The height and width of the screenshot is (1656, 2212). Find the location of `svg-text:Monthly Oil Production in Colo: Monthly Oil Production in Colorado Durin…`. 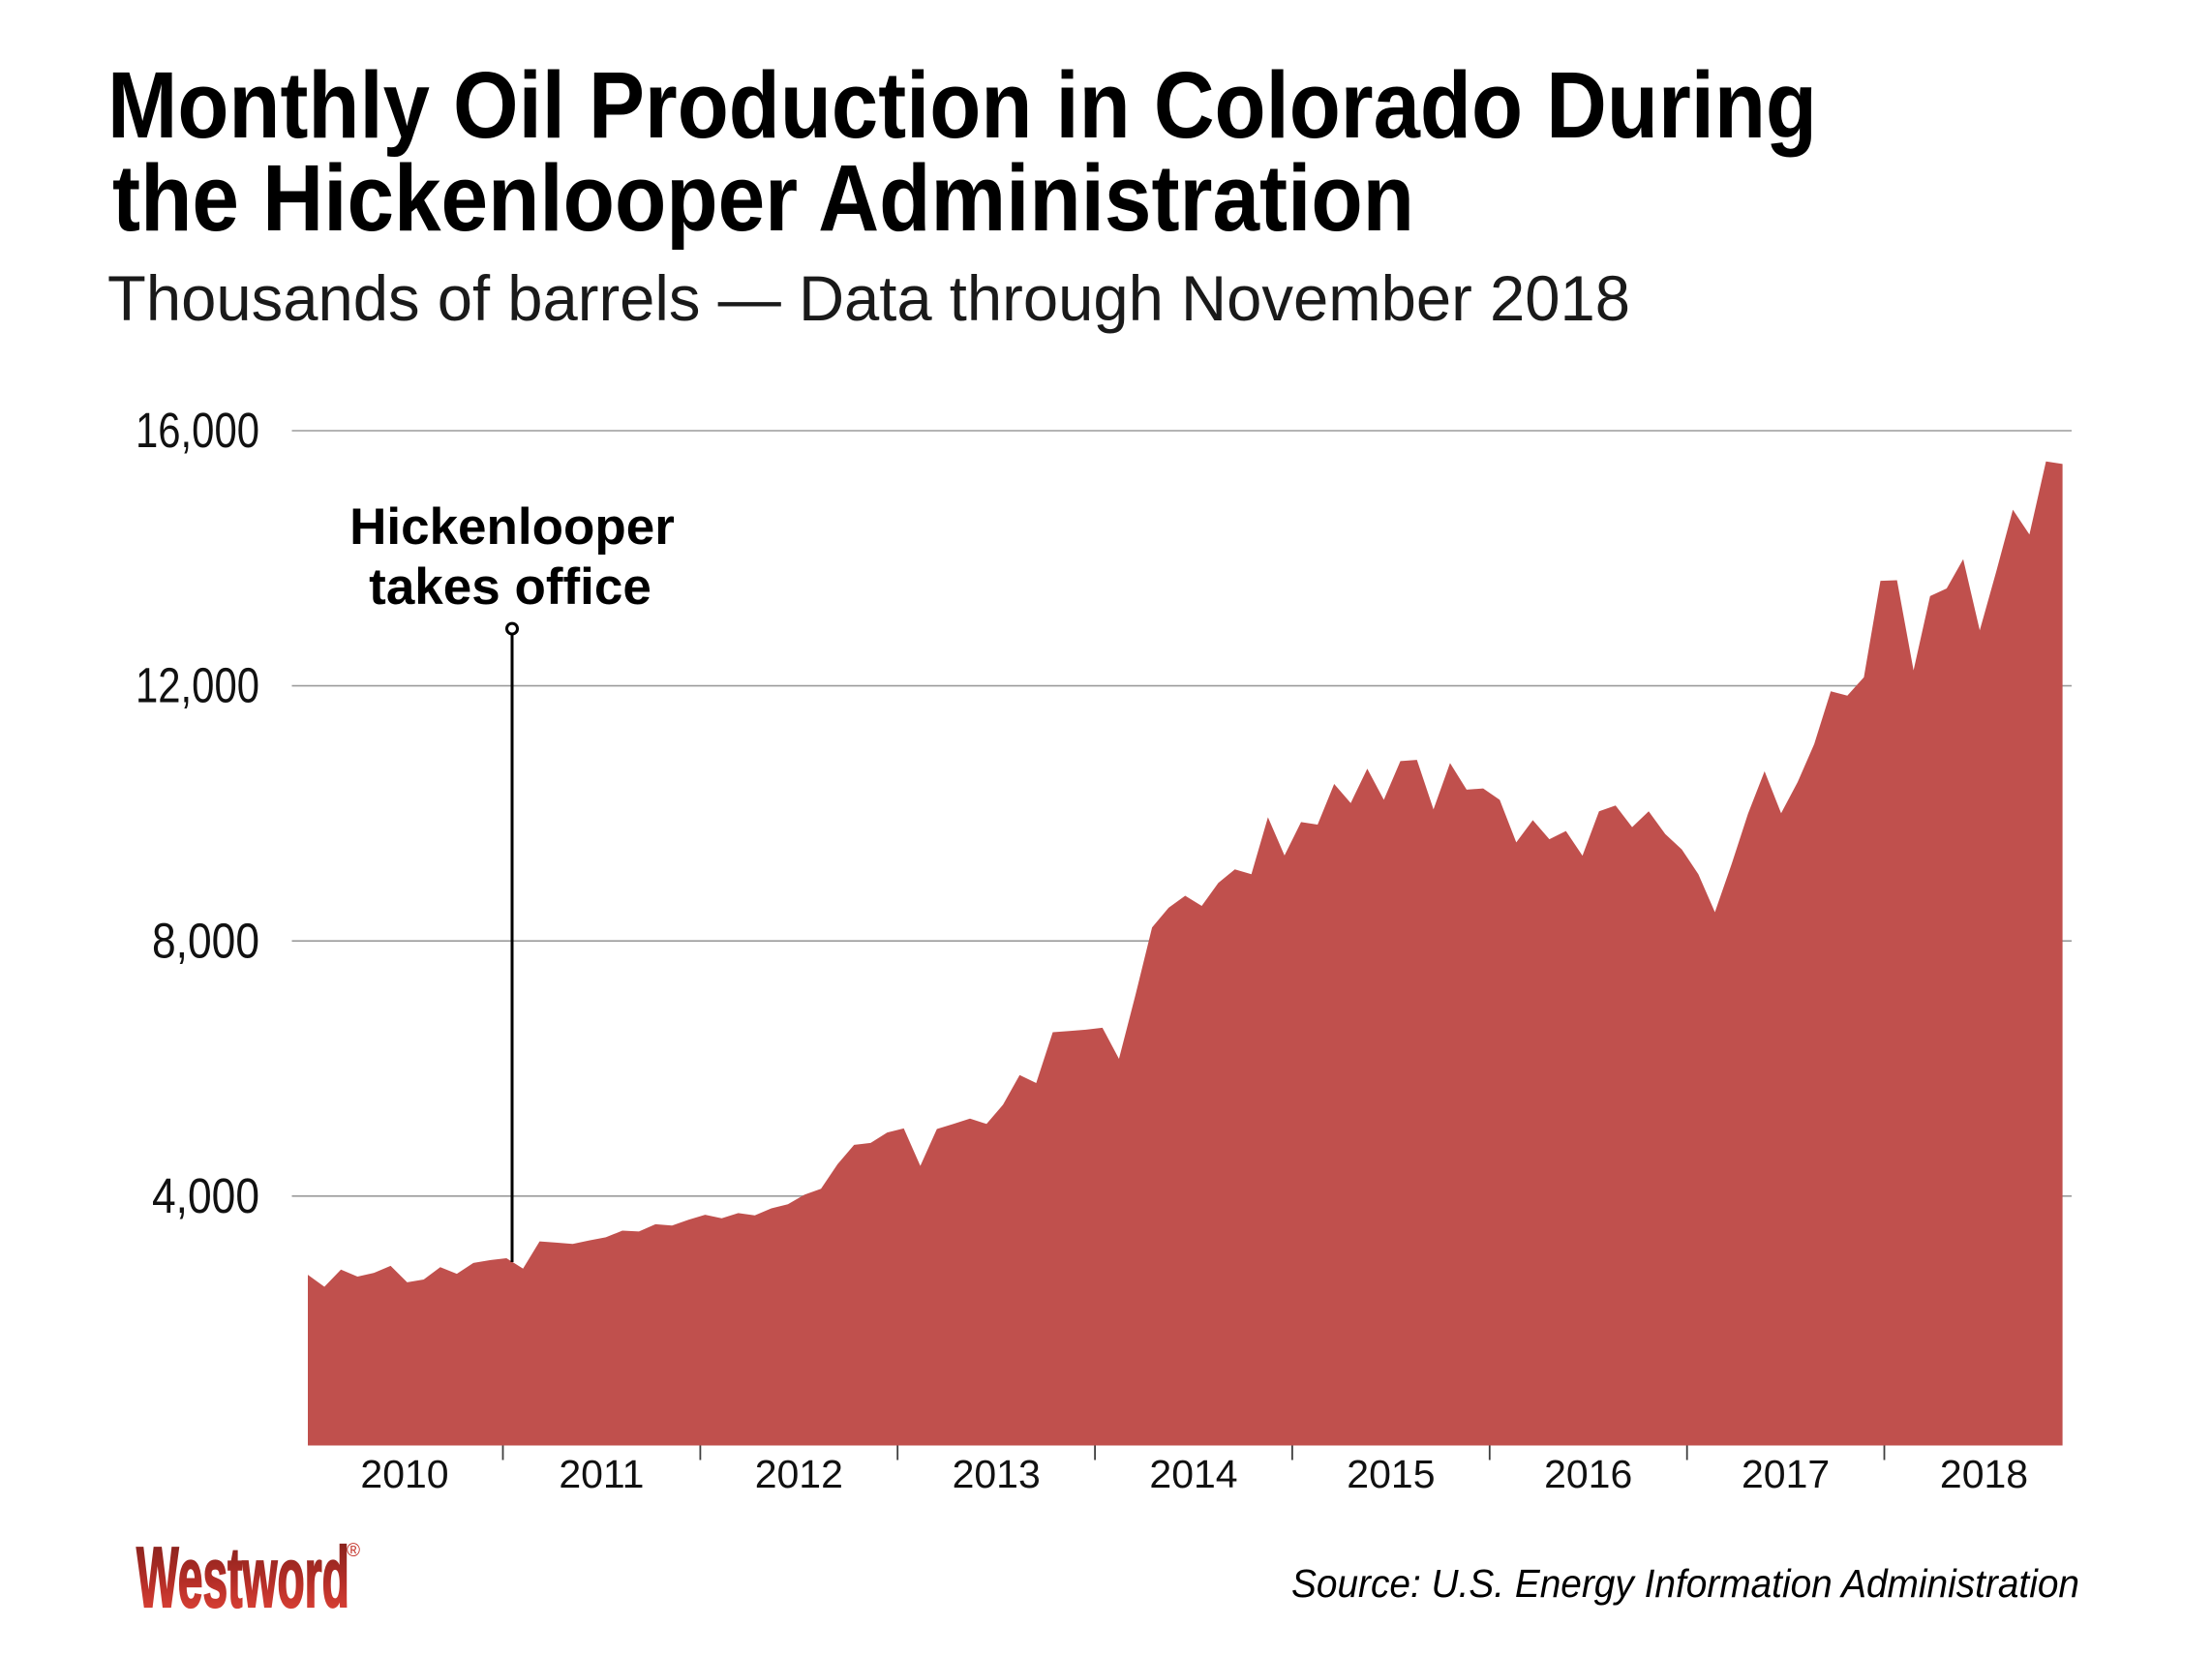

svg-text:Monthly Oil Production in Colo: Monthly Oil Production in Colorado Durin… is located at coordinates (962, 105).